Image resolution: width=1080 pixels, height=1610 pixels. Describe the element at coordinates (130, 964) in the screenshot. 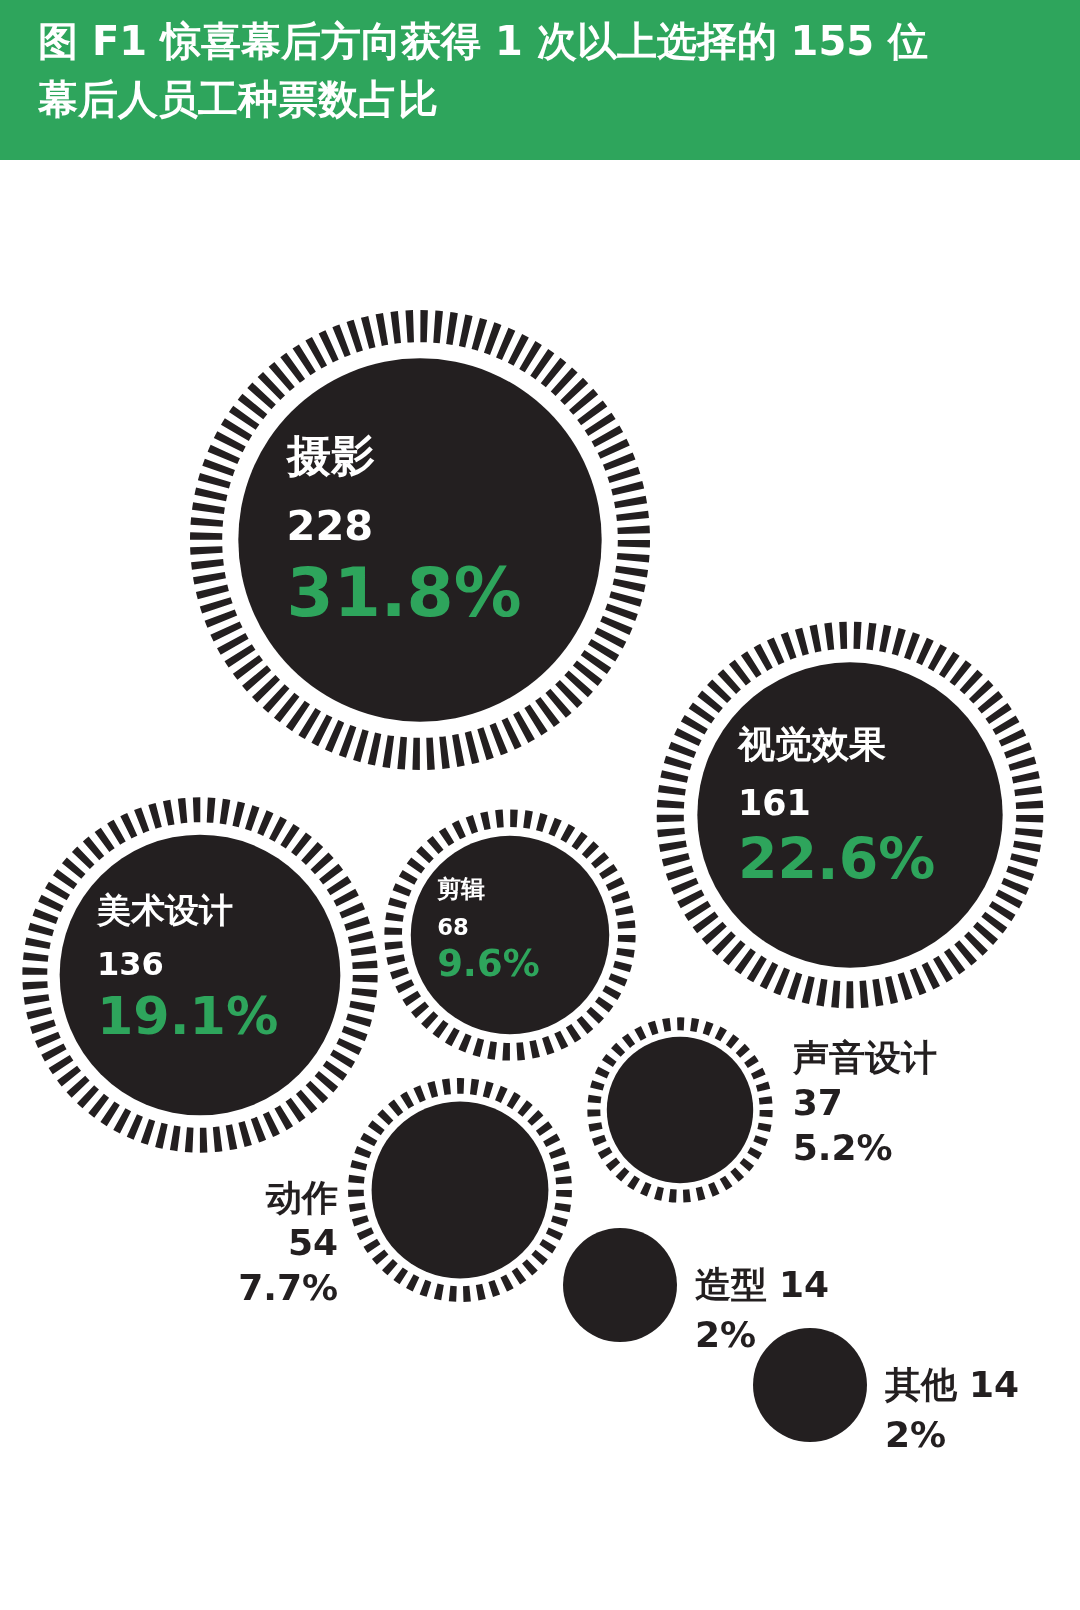

I see `data-label: 136` at that location.